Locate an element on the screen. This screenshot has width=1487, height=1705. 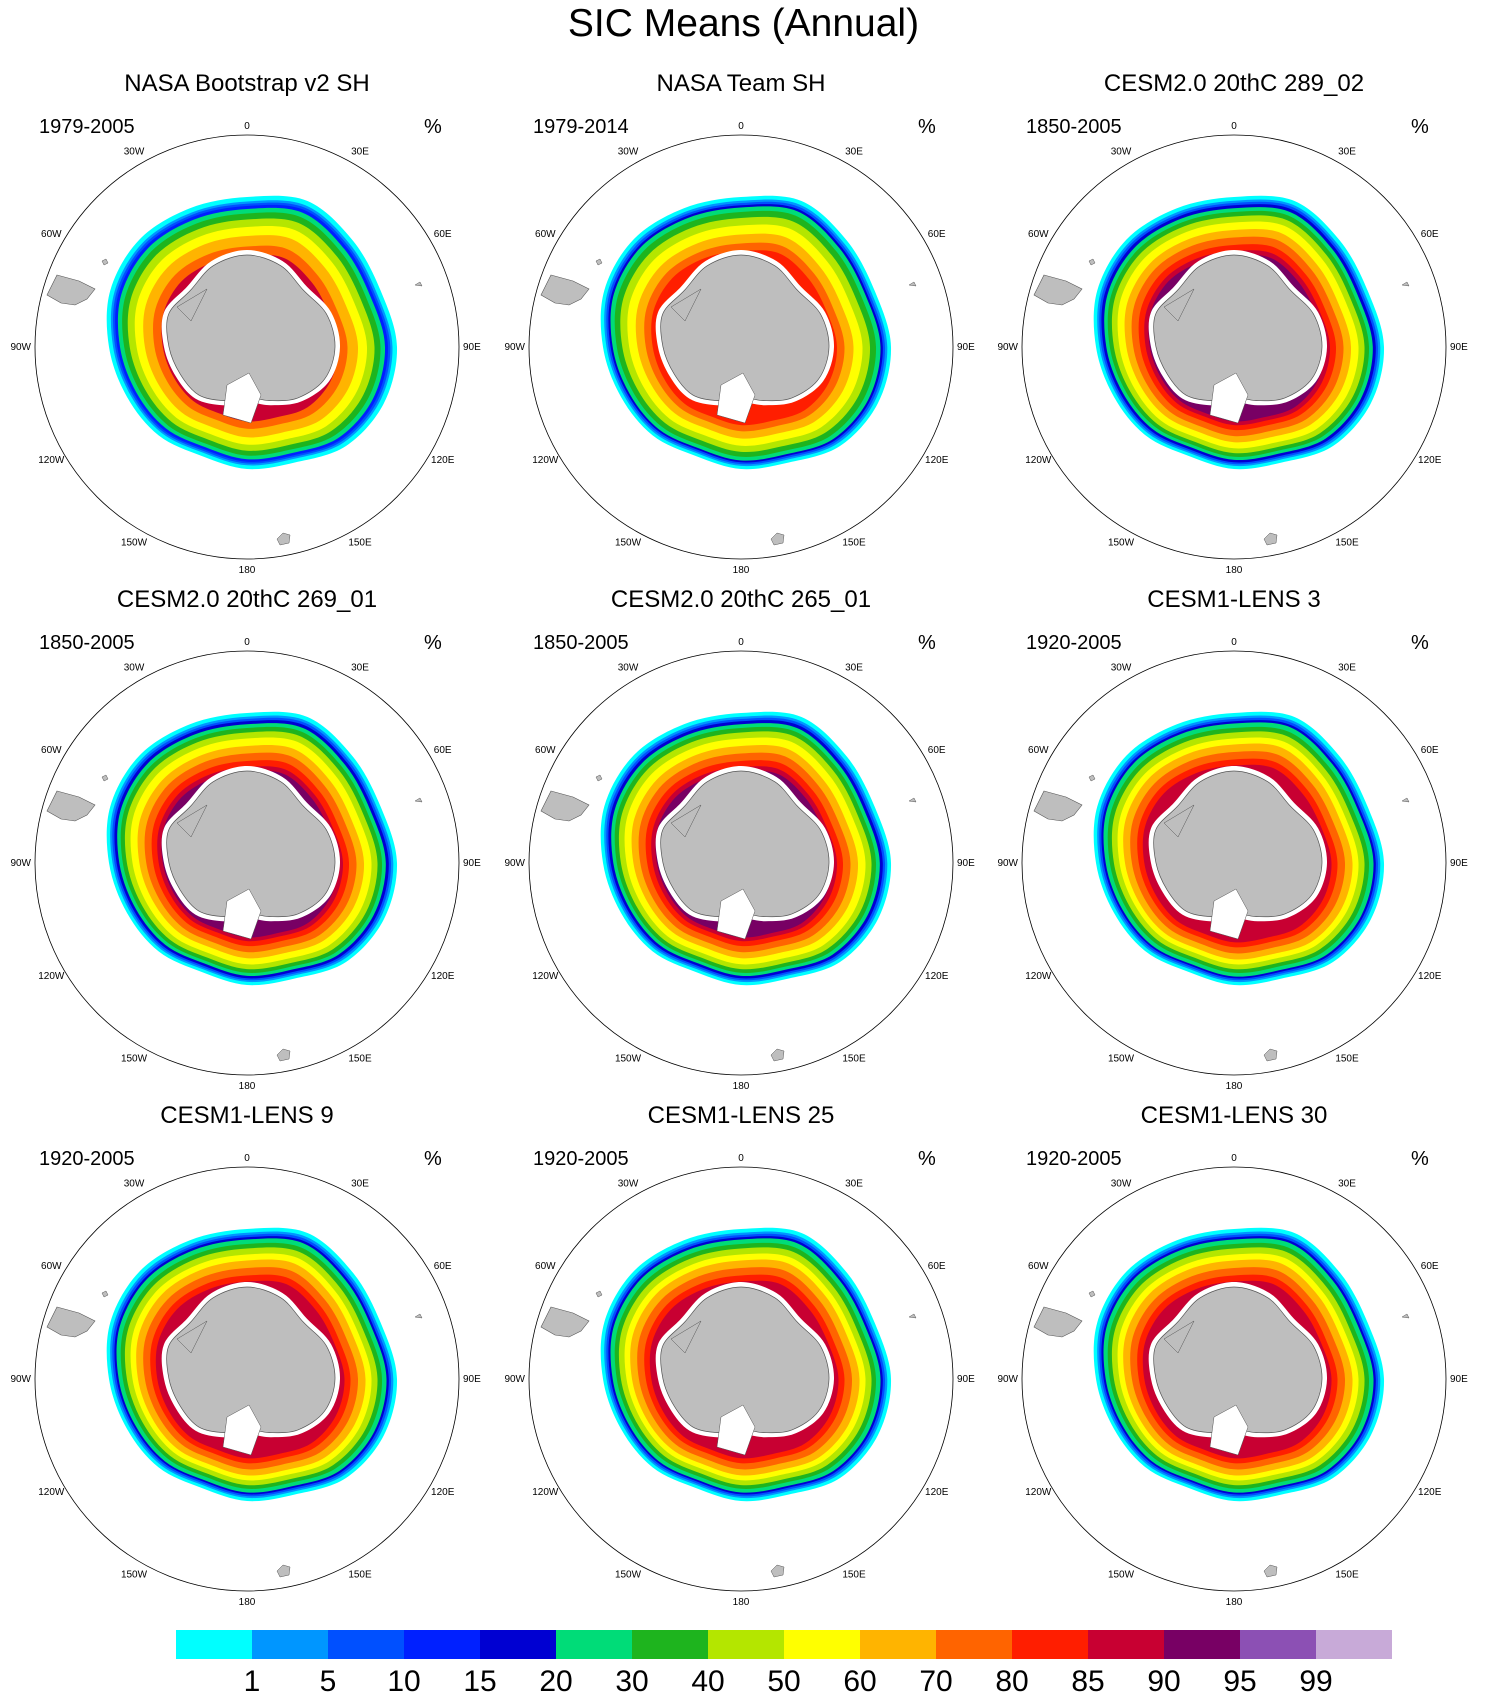
colorbar-tick-label: 80 is located at coordinates (1012, 1681).